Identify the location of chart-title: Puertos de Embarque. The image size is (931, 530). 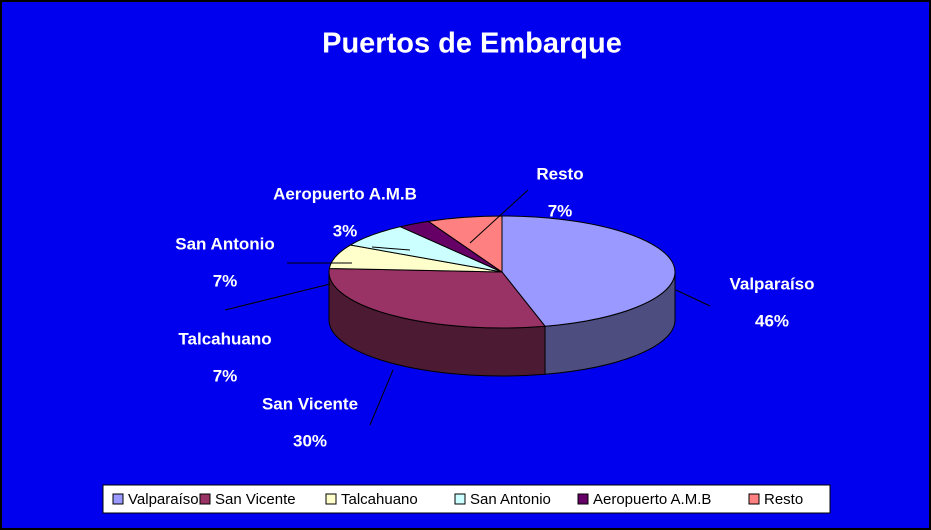
(472, 44).